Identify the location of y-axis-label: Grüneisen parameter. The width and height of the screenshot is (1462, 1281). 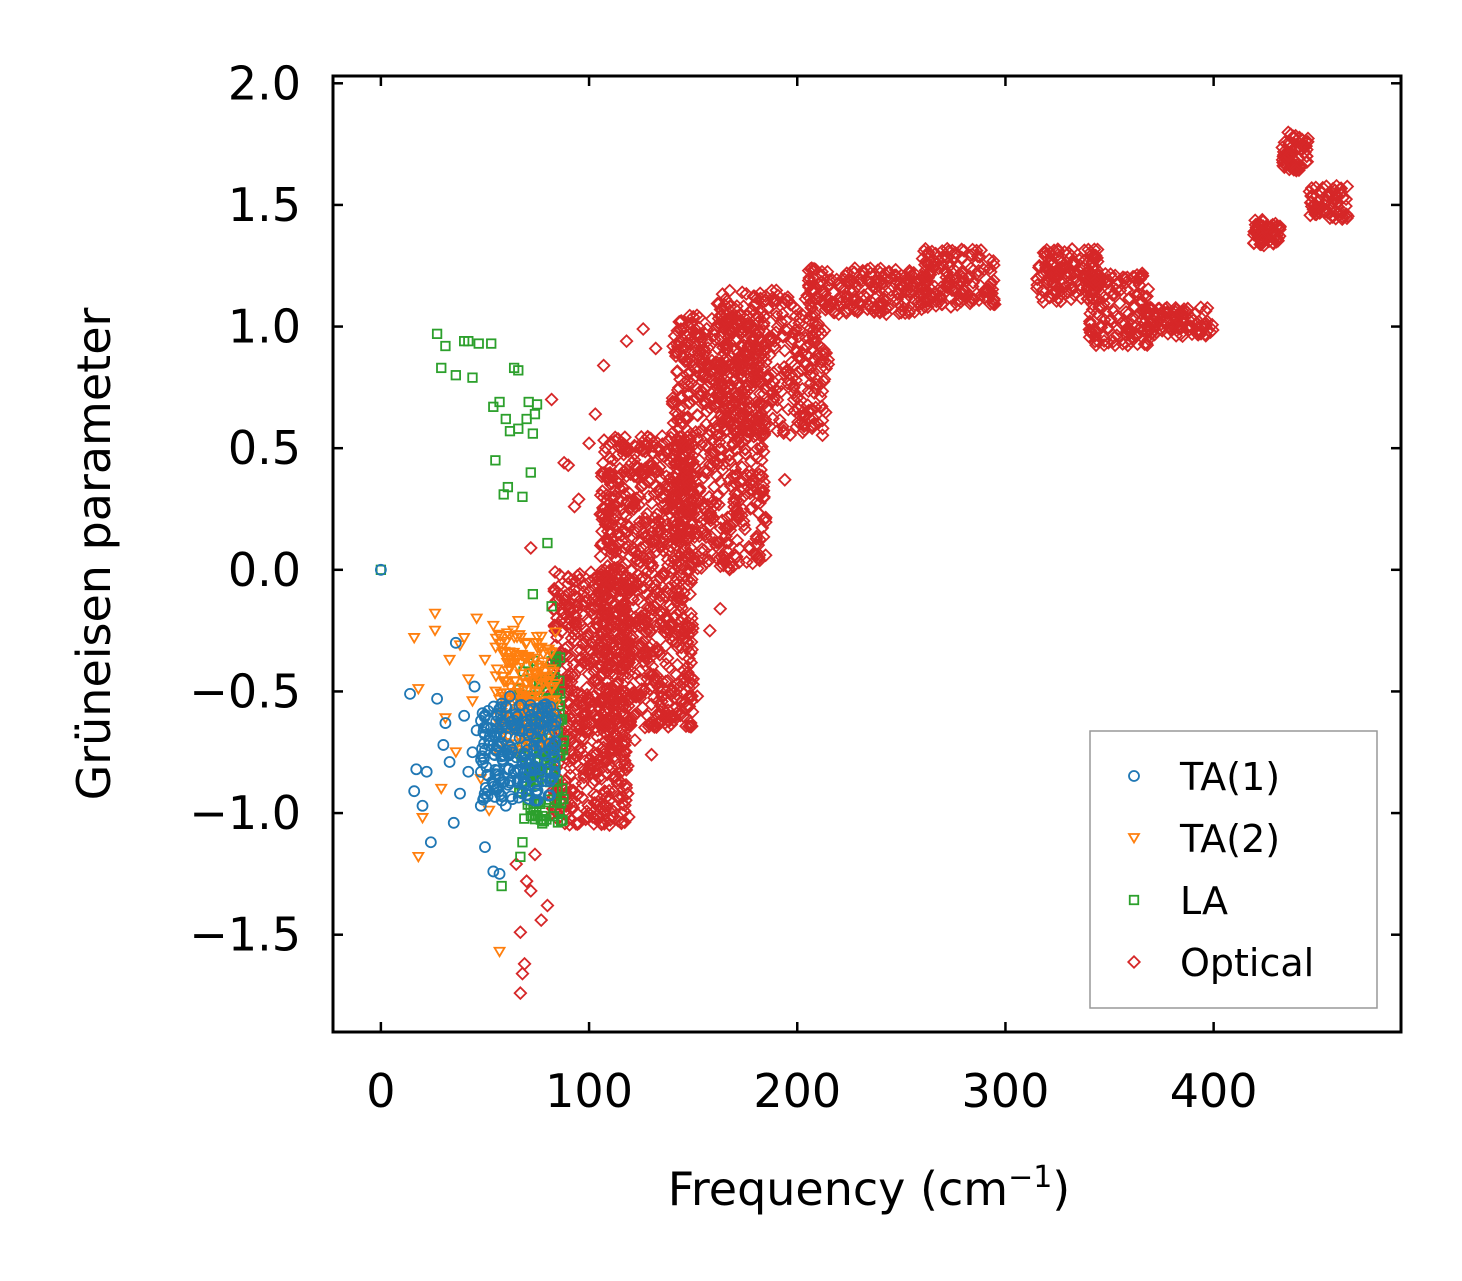
(94, 553).